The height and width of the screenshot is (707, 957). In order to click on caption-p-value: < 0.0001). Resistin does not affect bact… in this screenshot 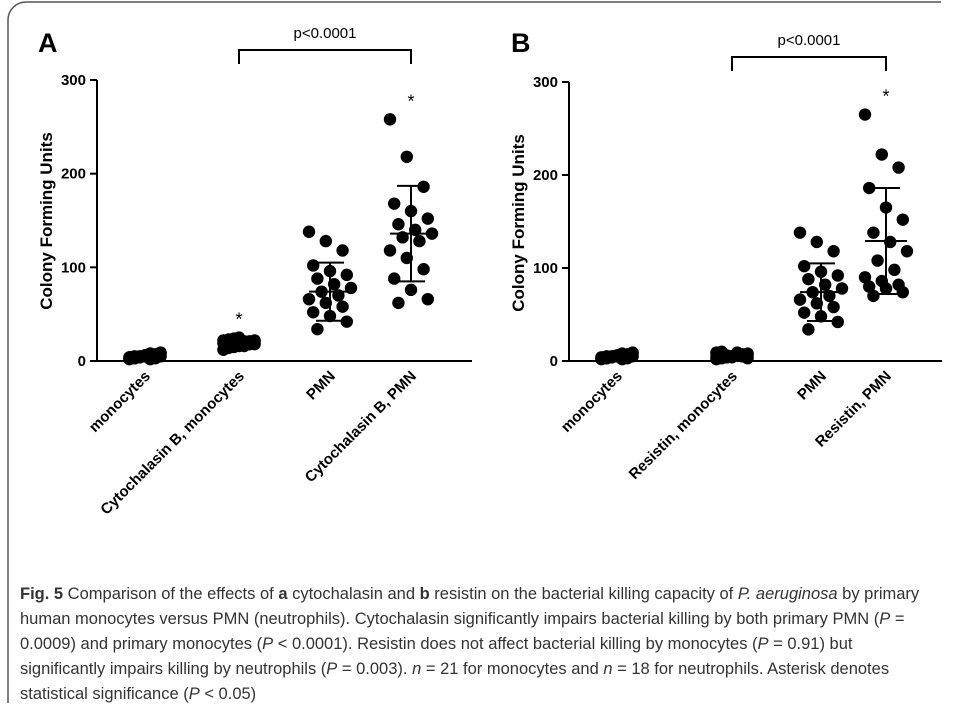, I will do `click(515, 644)`.